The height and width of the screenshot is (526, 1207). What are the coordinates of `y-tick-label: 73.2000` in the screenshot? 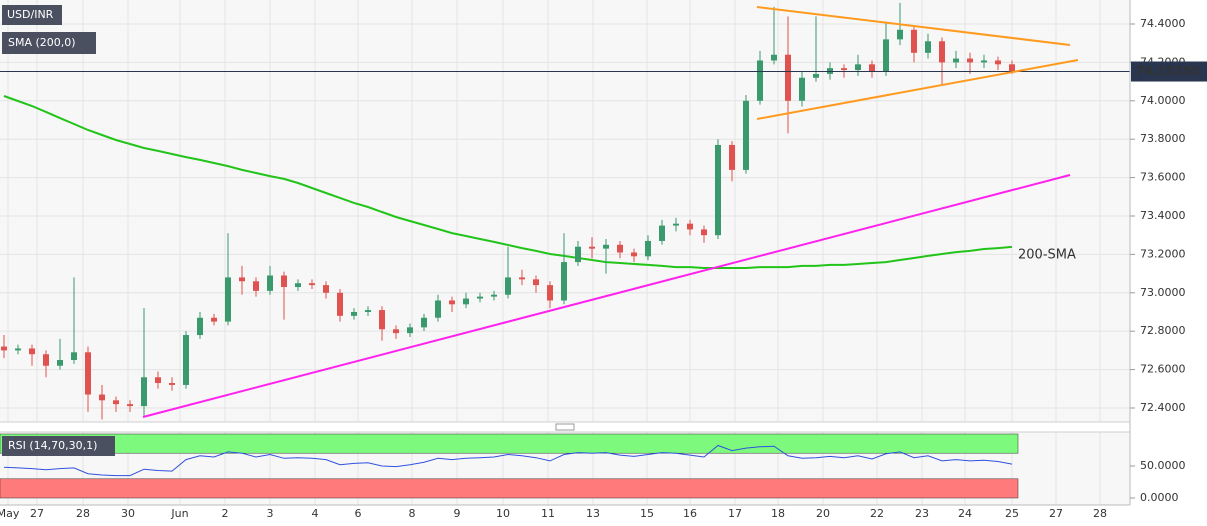 It's located at (1163, 253).